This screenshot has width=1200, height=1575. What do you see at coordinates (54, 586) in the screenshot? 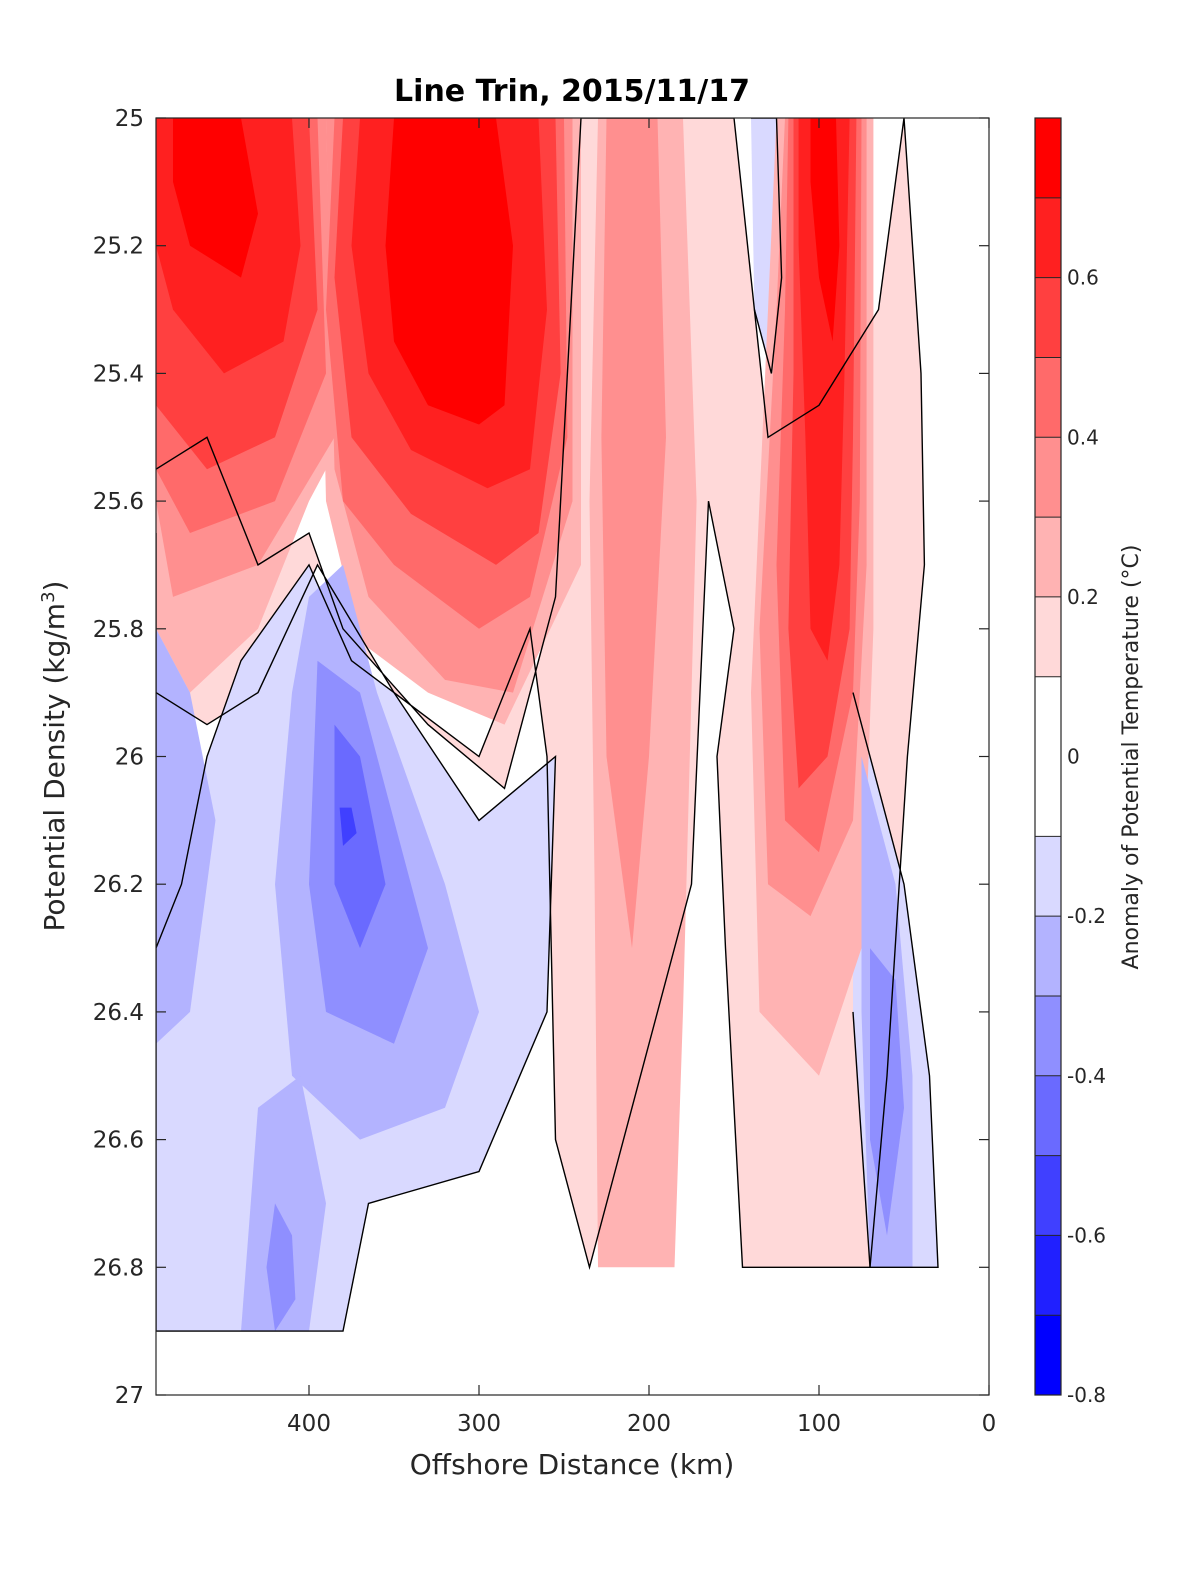
I see `y-axis-label-close: )` at bounding box center [54, 586].